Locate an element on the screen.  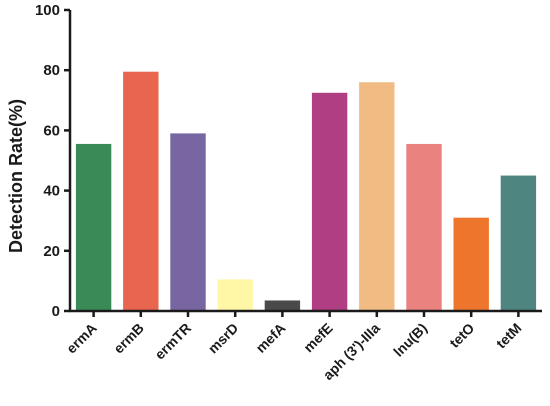
x-tick-label: ermA is located at coordinates (81, 338).